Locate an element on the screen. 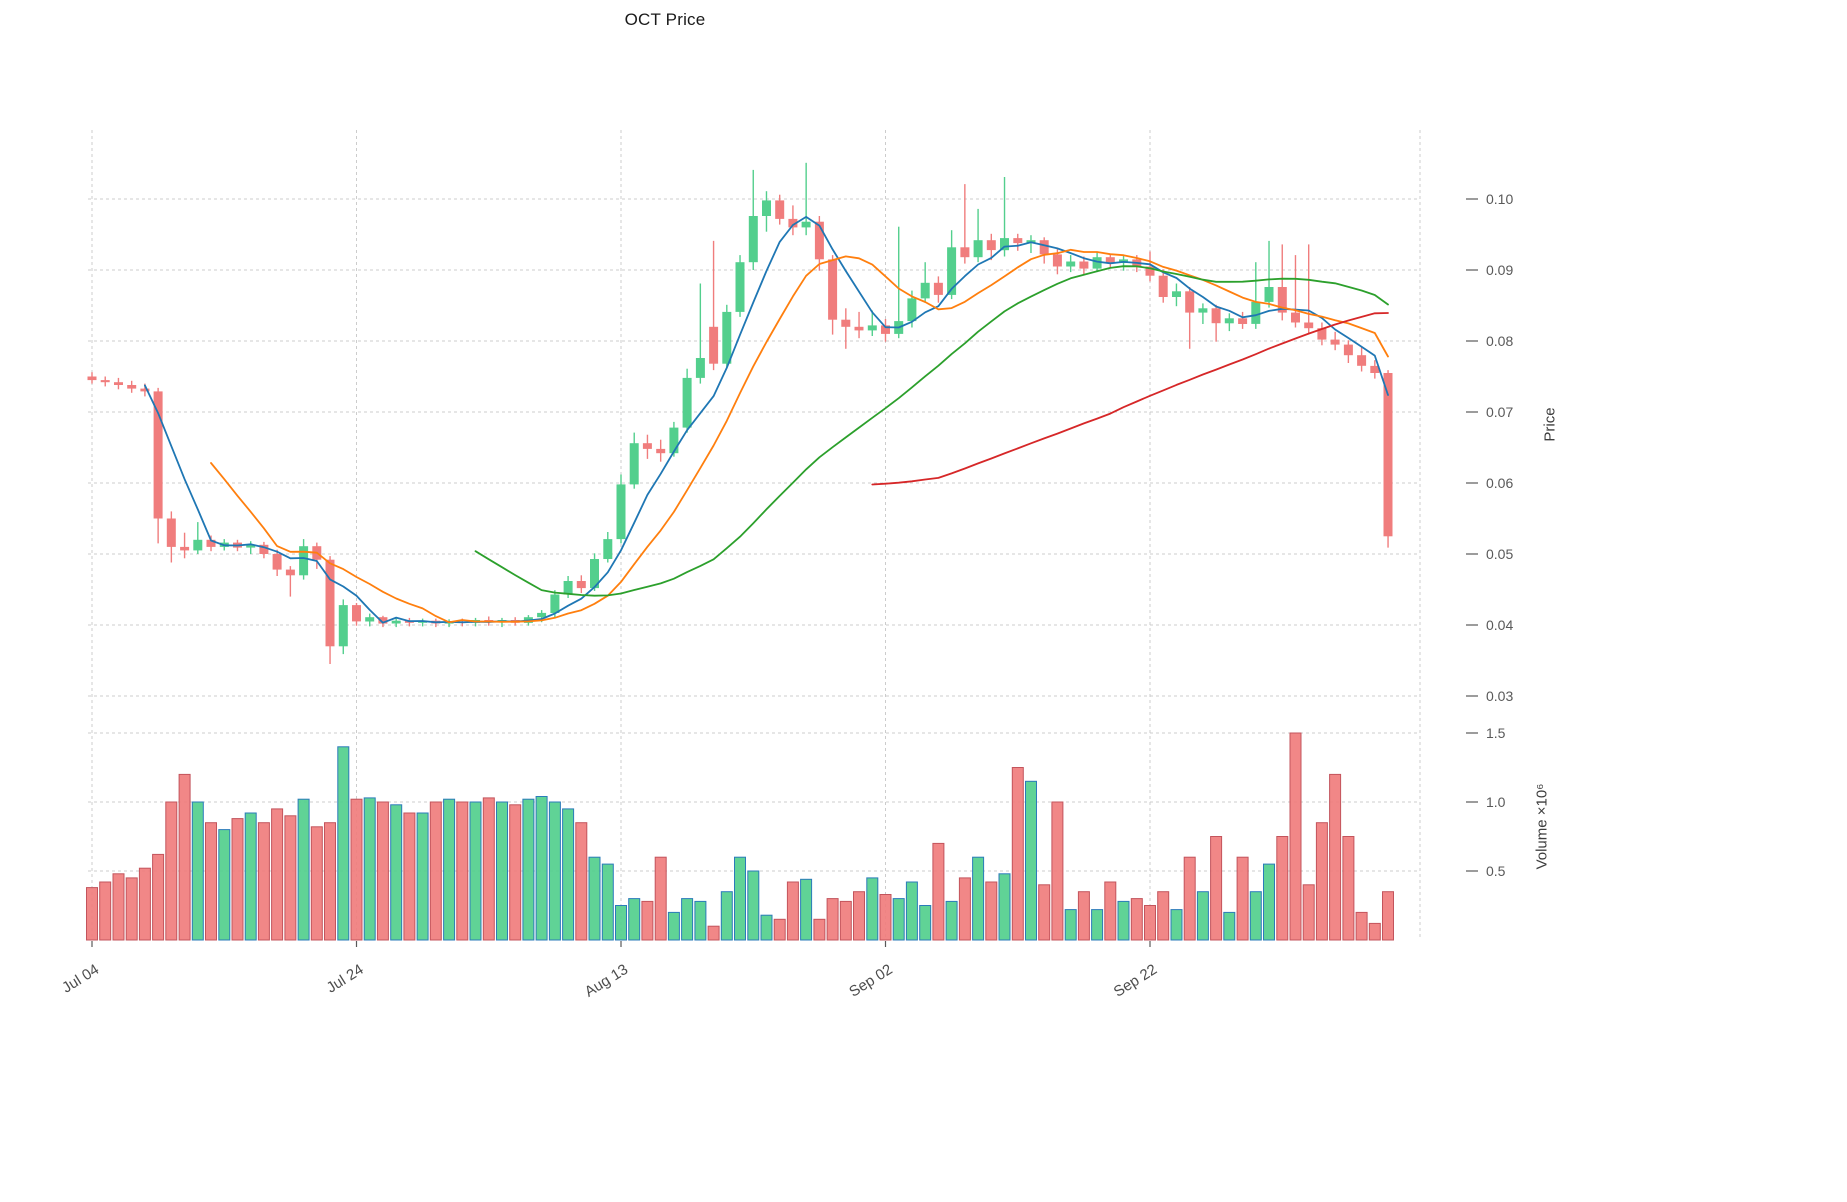  volume-axis-label: Volume ×10⁶ is located at coordinates (1542, 826).